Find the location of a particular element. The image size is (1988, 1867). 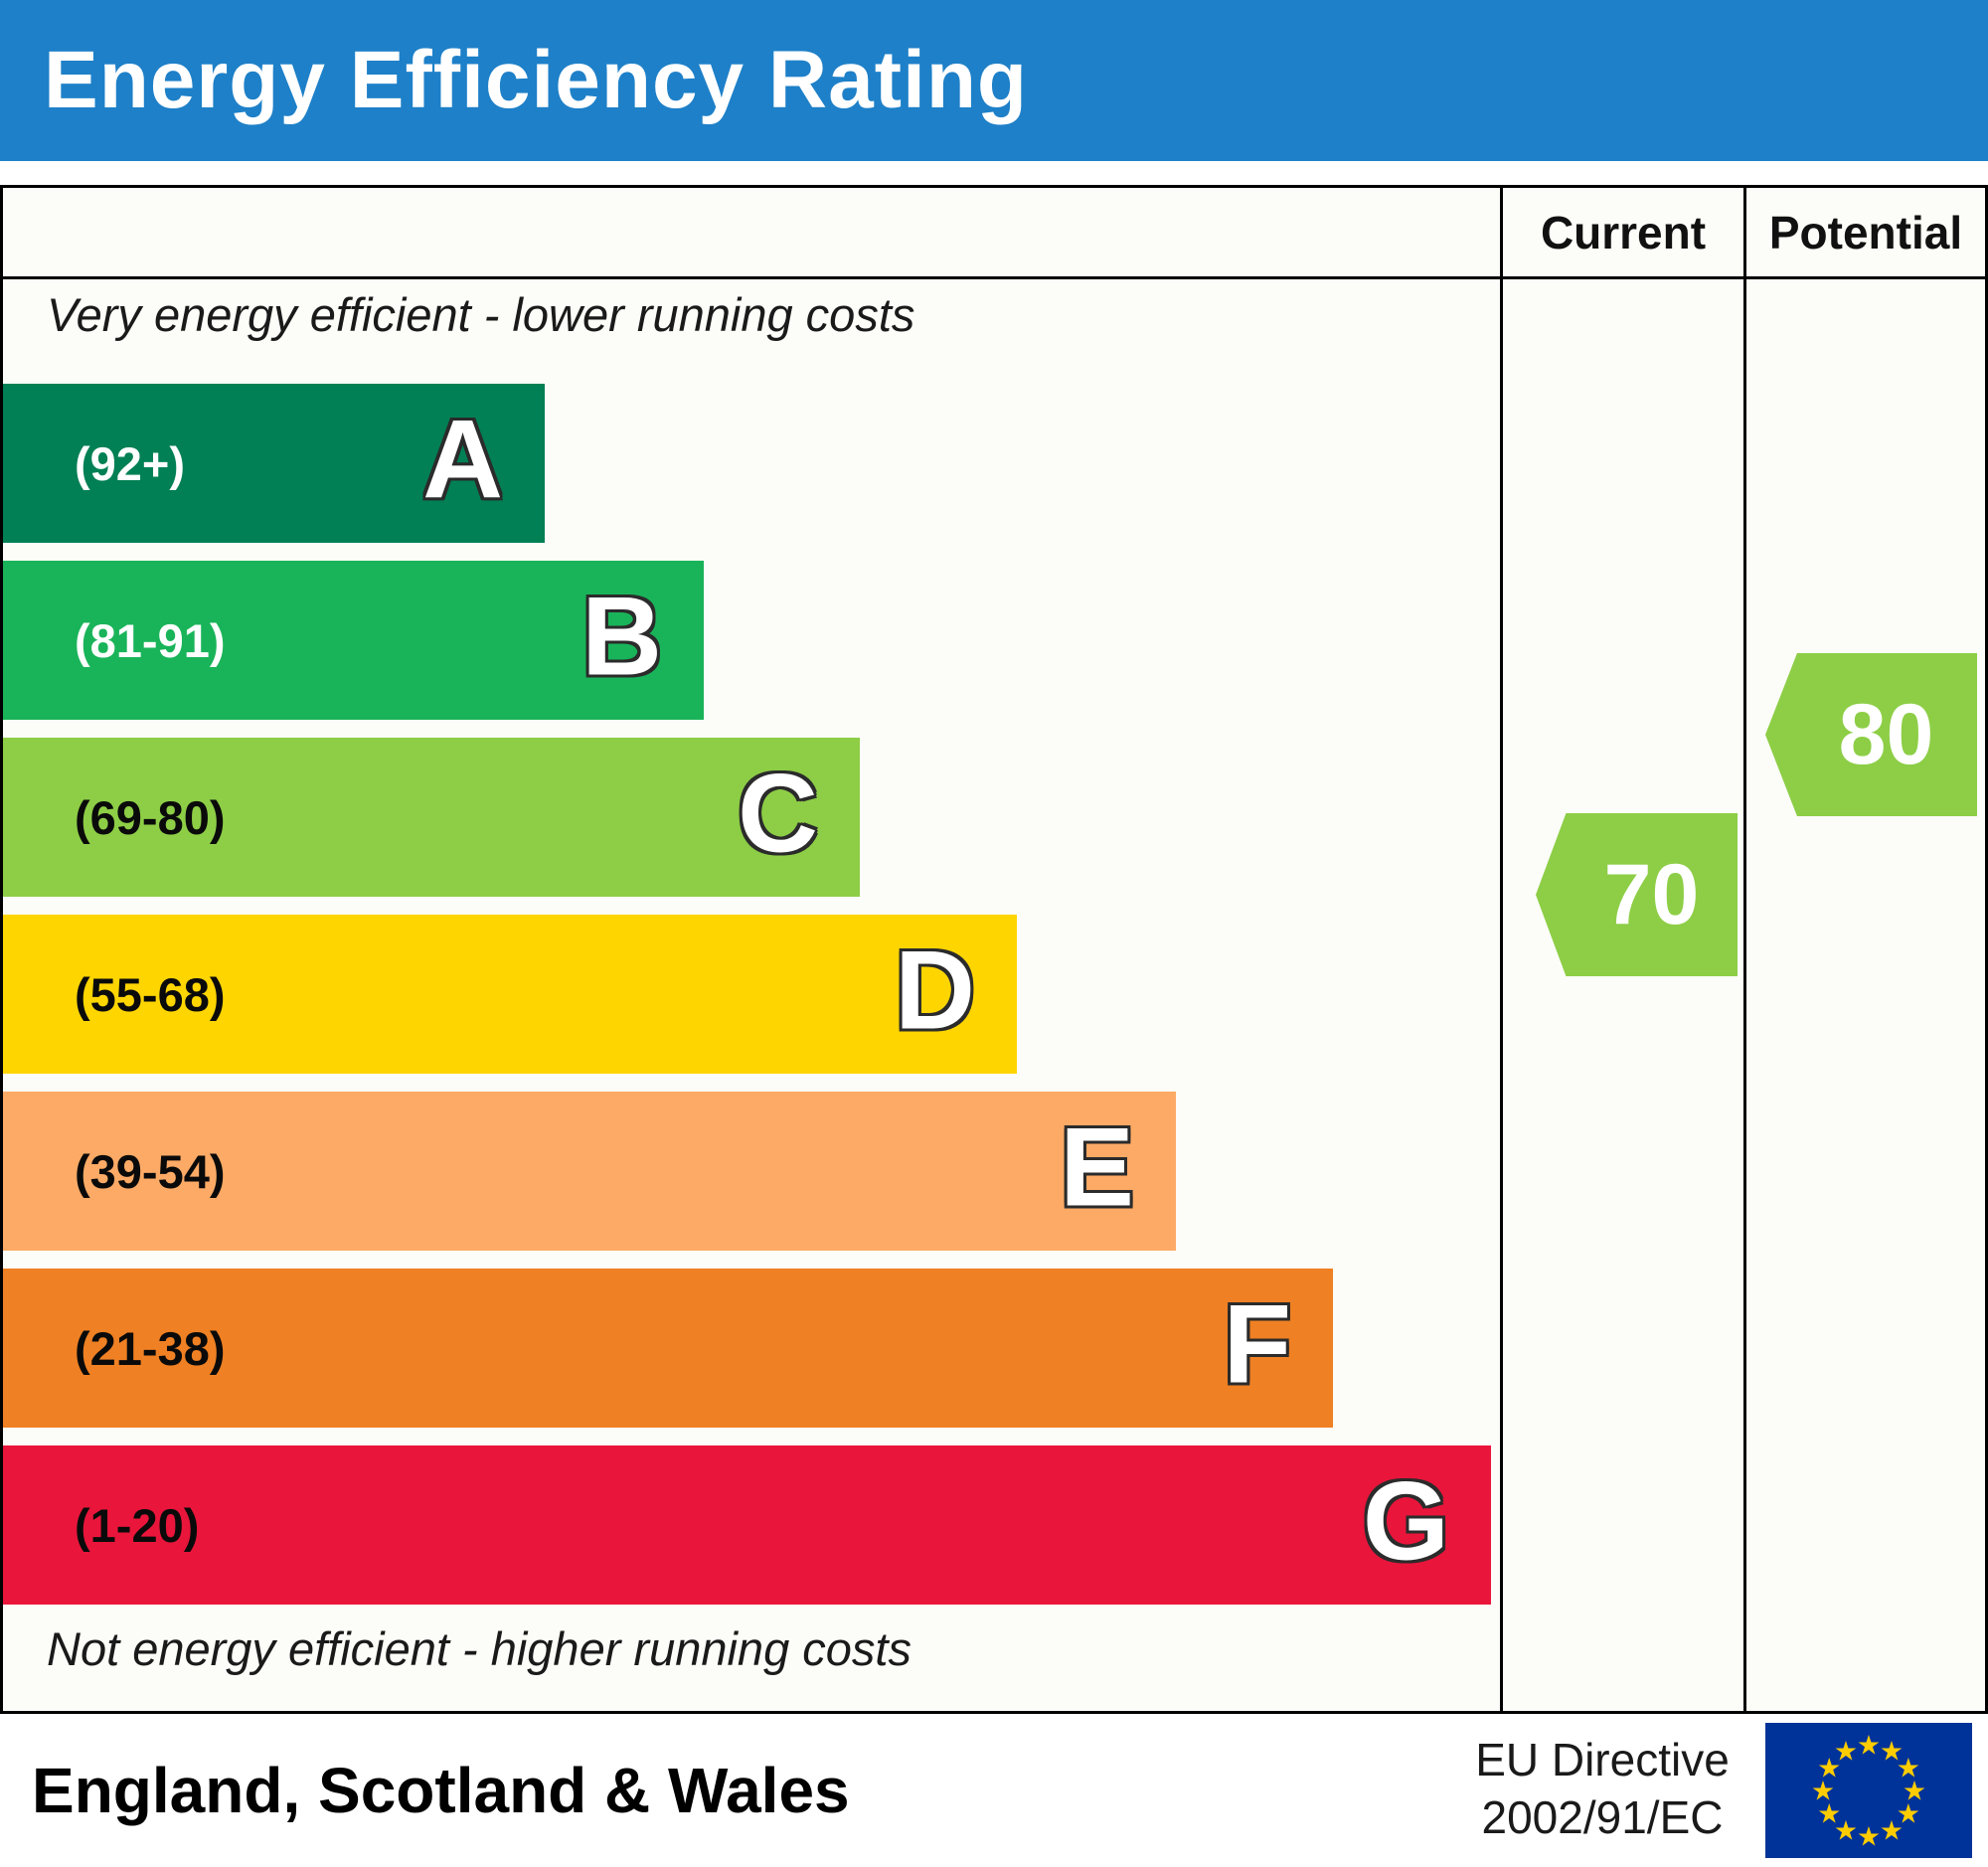

band-row-e: (39-54) E is located at coordinates (589, 1171).